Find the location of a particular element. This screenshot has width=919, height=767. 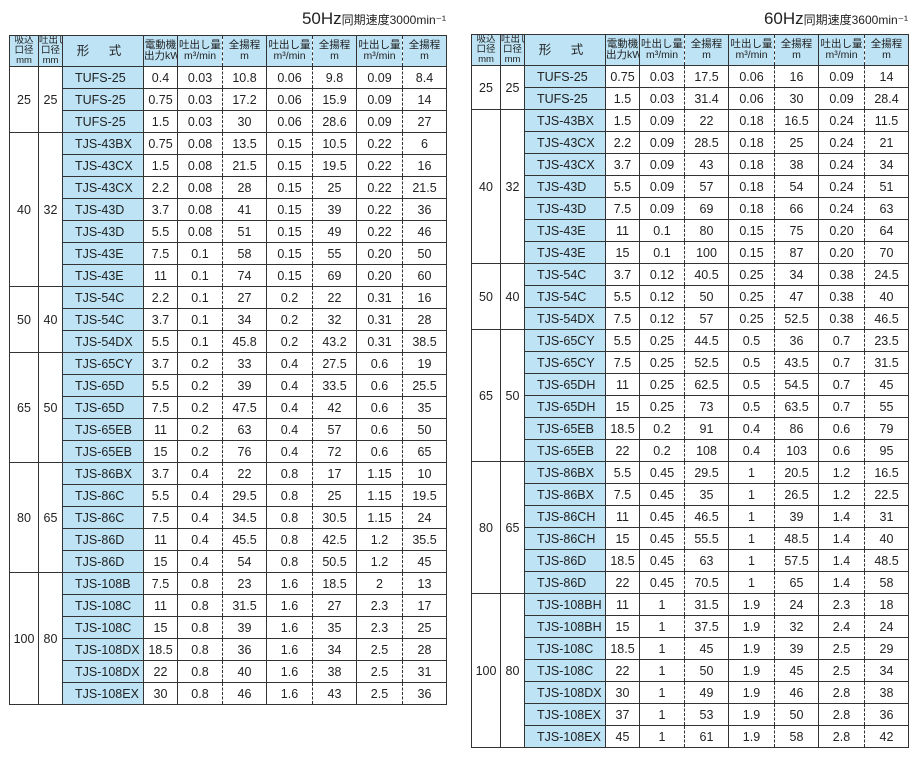

flow: 0.5 is located at coordinates (751, 340).